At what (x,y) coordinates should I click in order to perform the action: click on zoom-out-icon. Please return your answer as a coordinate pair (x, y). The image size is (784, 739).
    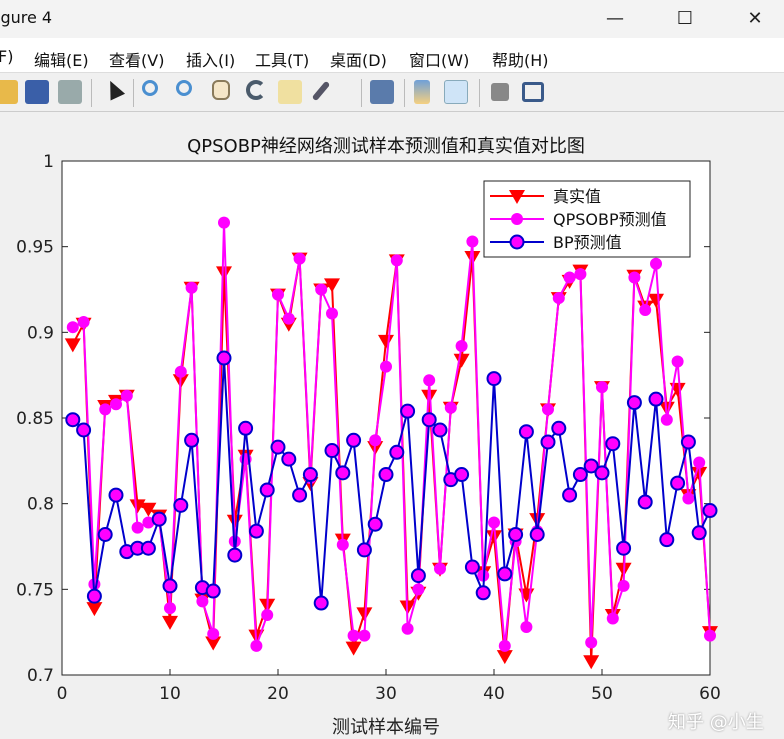
    Looking at the image, I should click on (184, 88).